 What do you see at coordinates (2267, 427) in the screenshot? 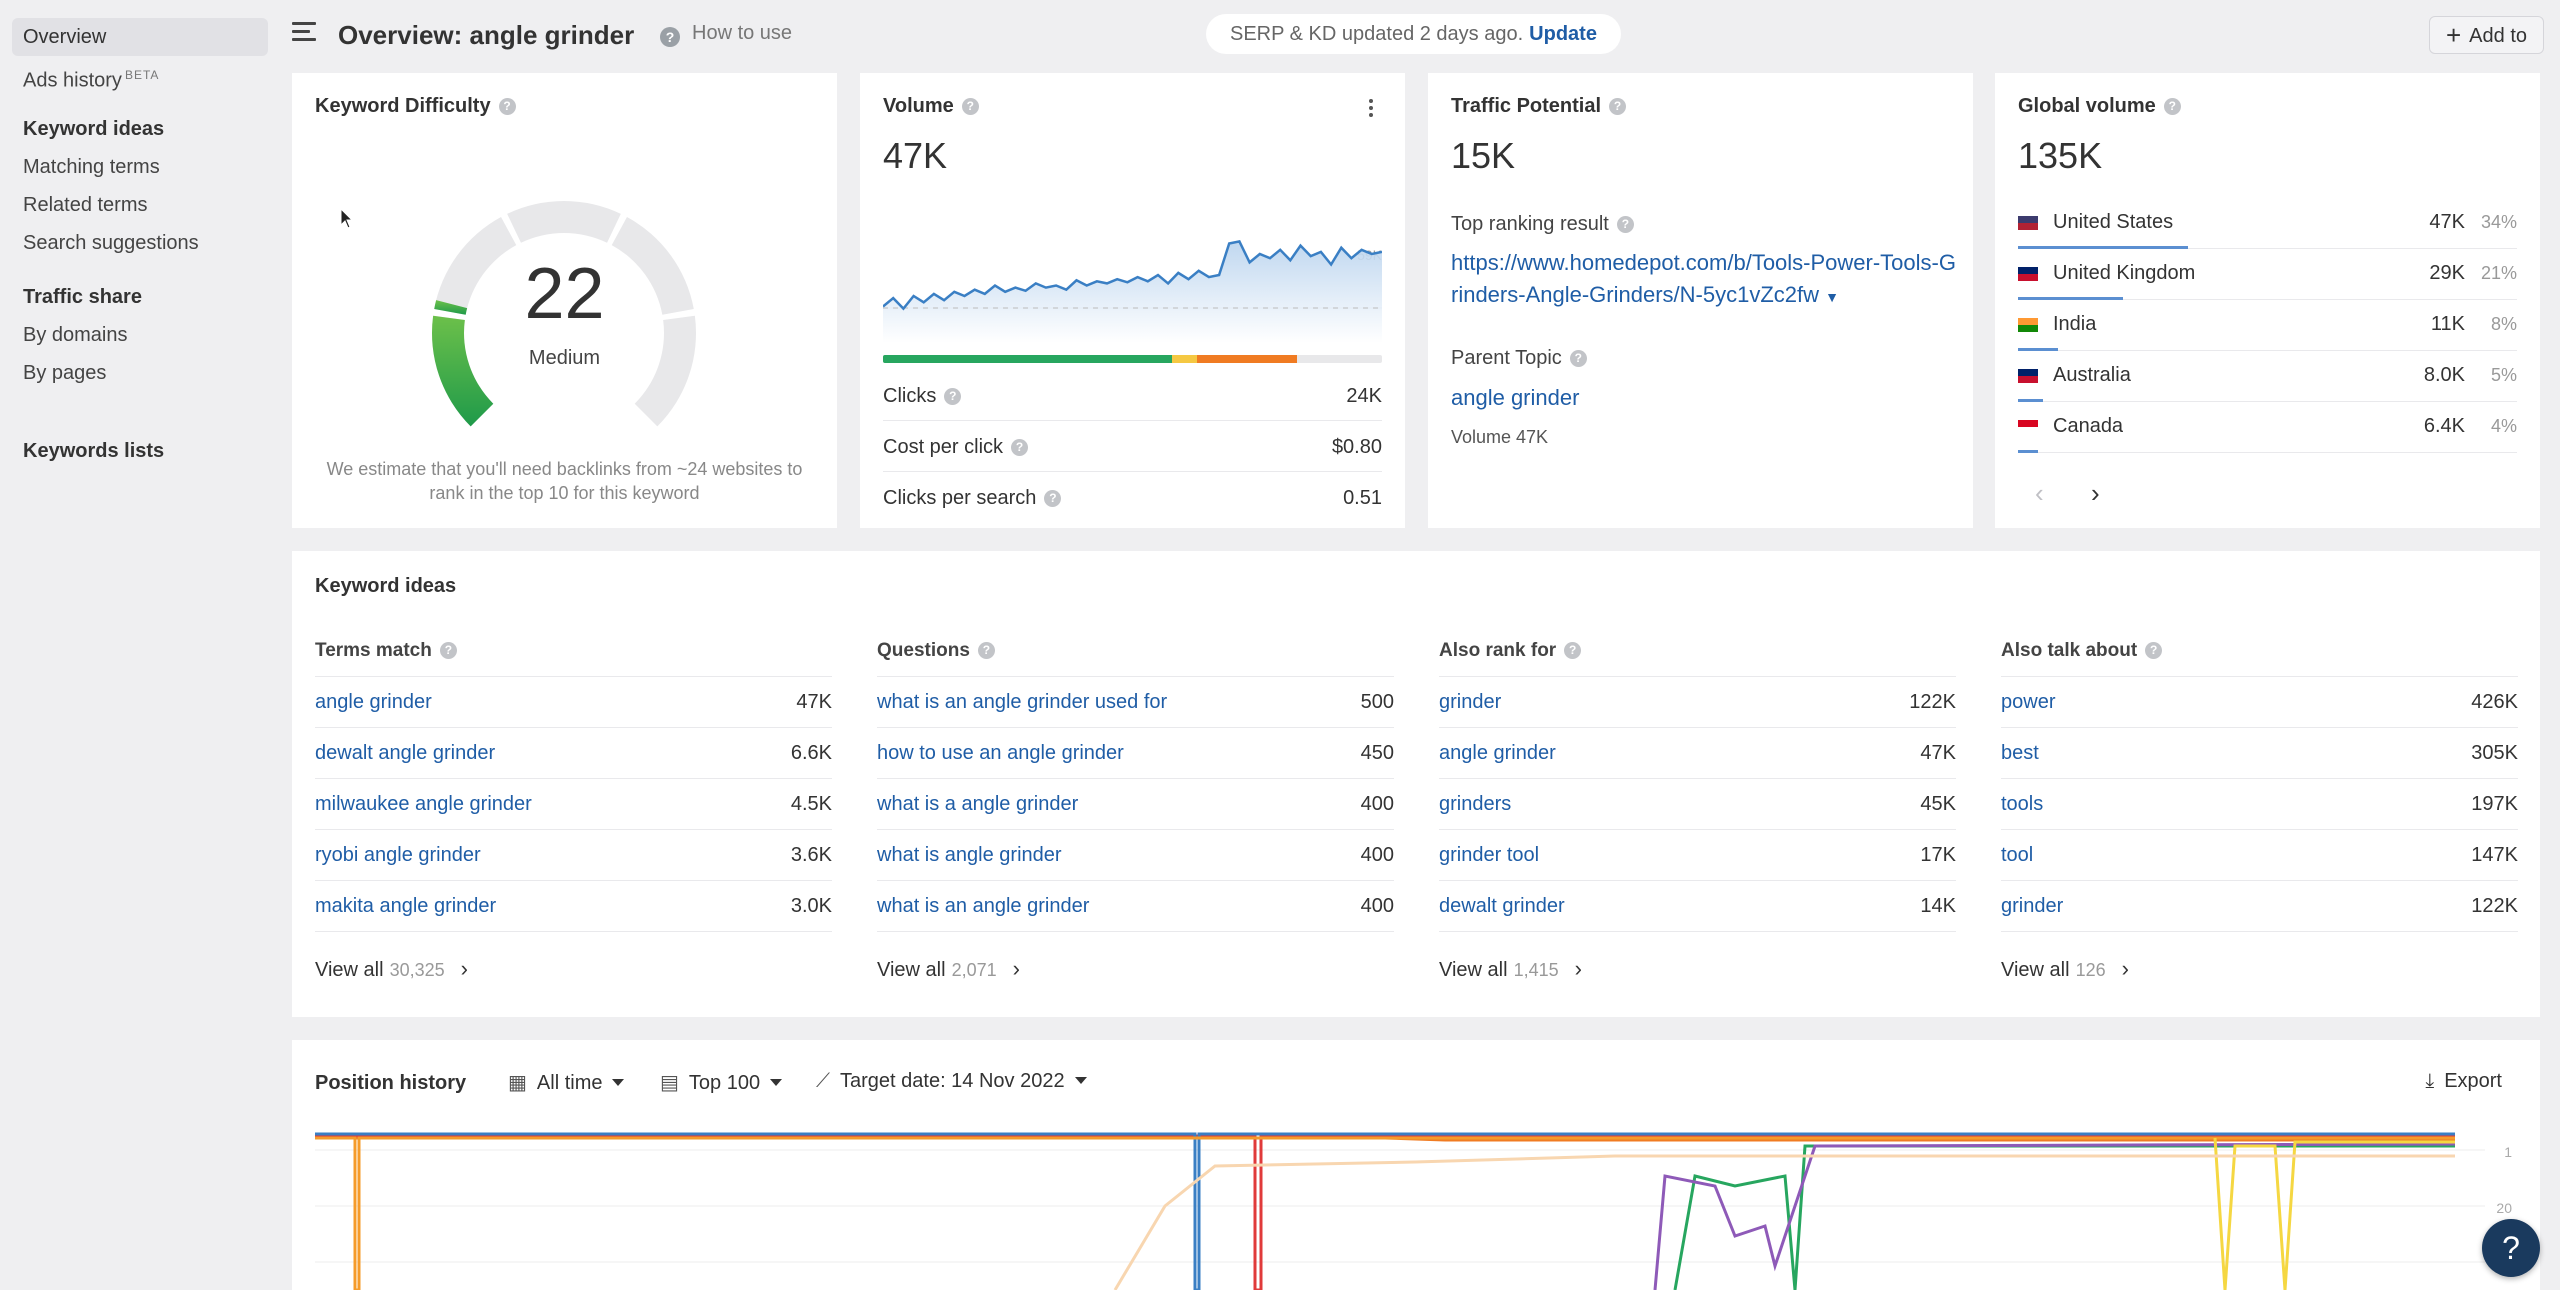
I see `country-row: Canada 6.4K 4%` at bounding box center [2267, 427].